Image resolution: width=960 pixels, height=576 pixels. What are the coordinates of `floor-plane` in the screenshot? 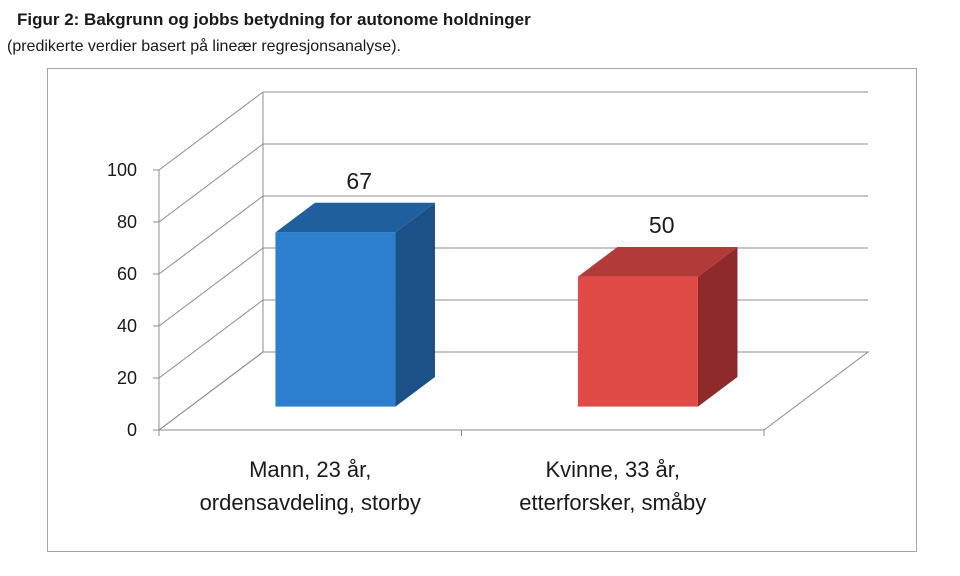 It's located at (513, 391).